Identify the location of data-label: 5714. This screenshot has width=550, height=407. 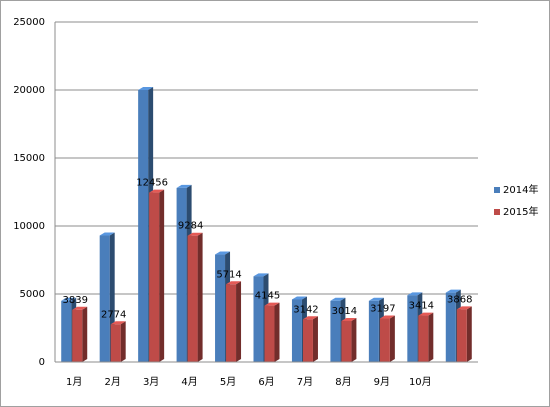
(228, 274).